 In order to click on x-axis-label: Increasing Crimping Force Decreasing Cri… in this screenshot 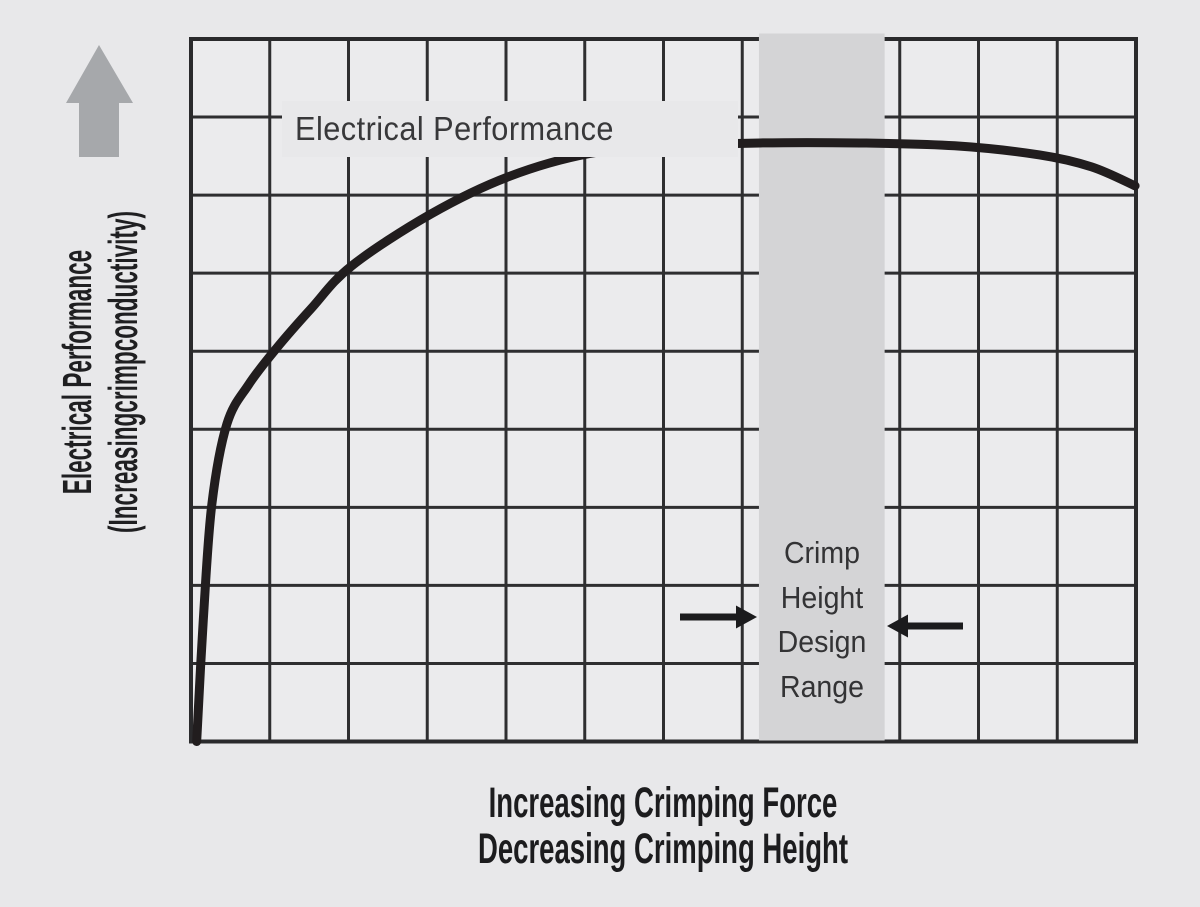, I will do `click(663, 826)`.